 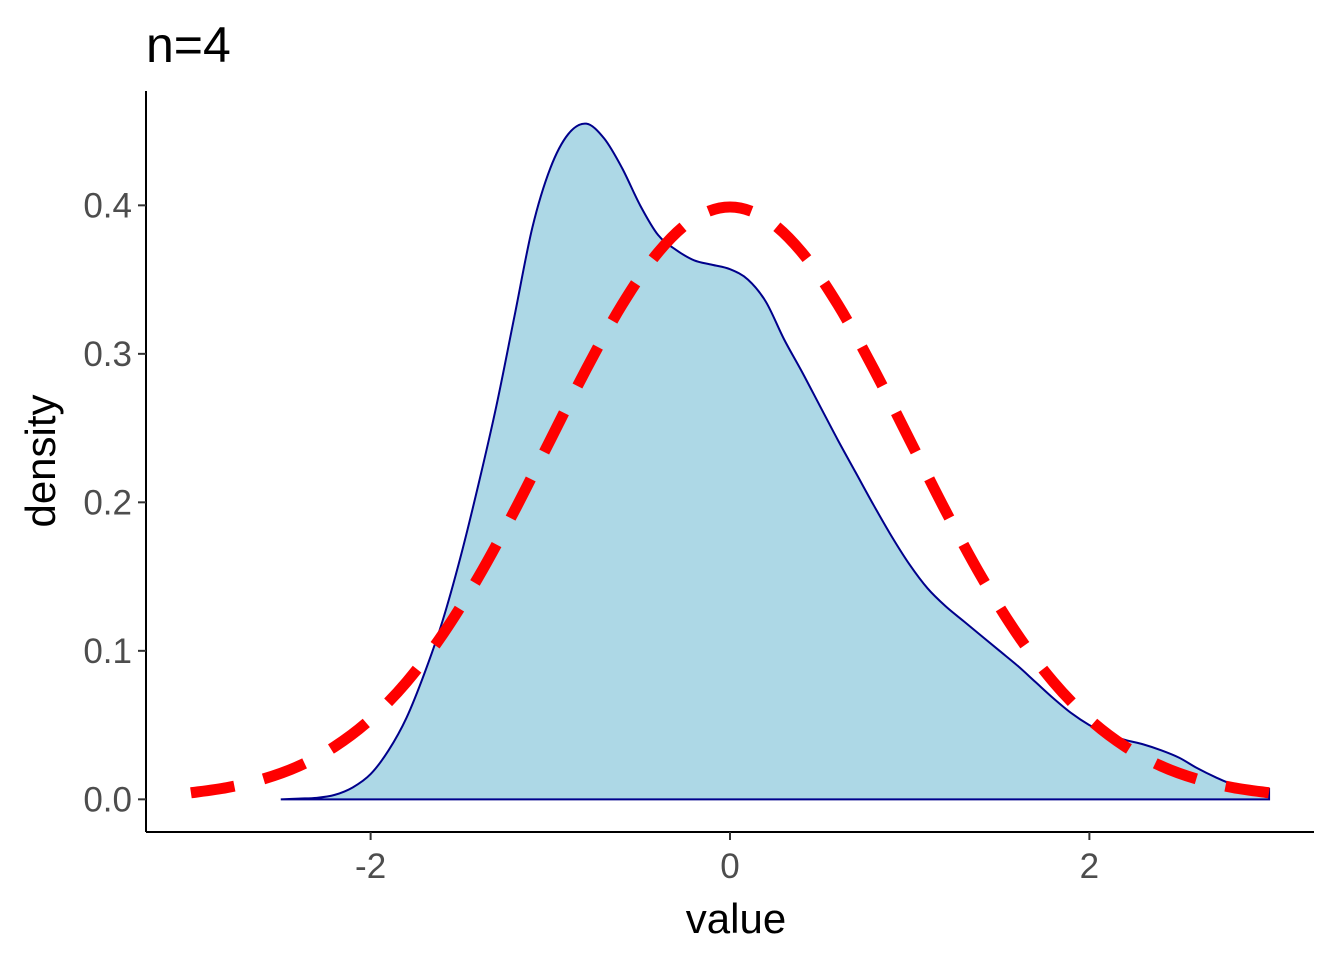 I want to click on y-tick-label: 0.2, so click(x=107, y=502).